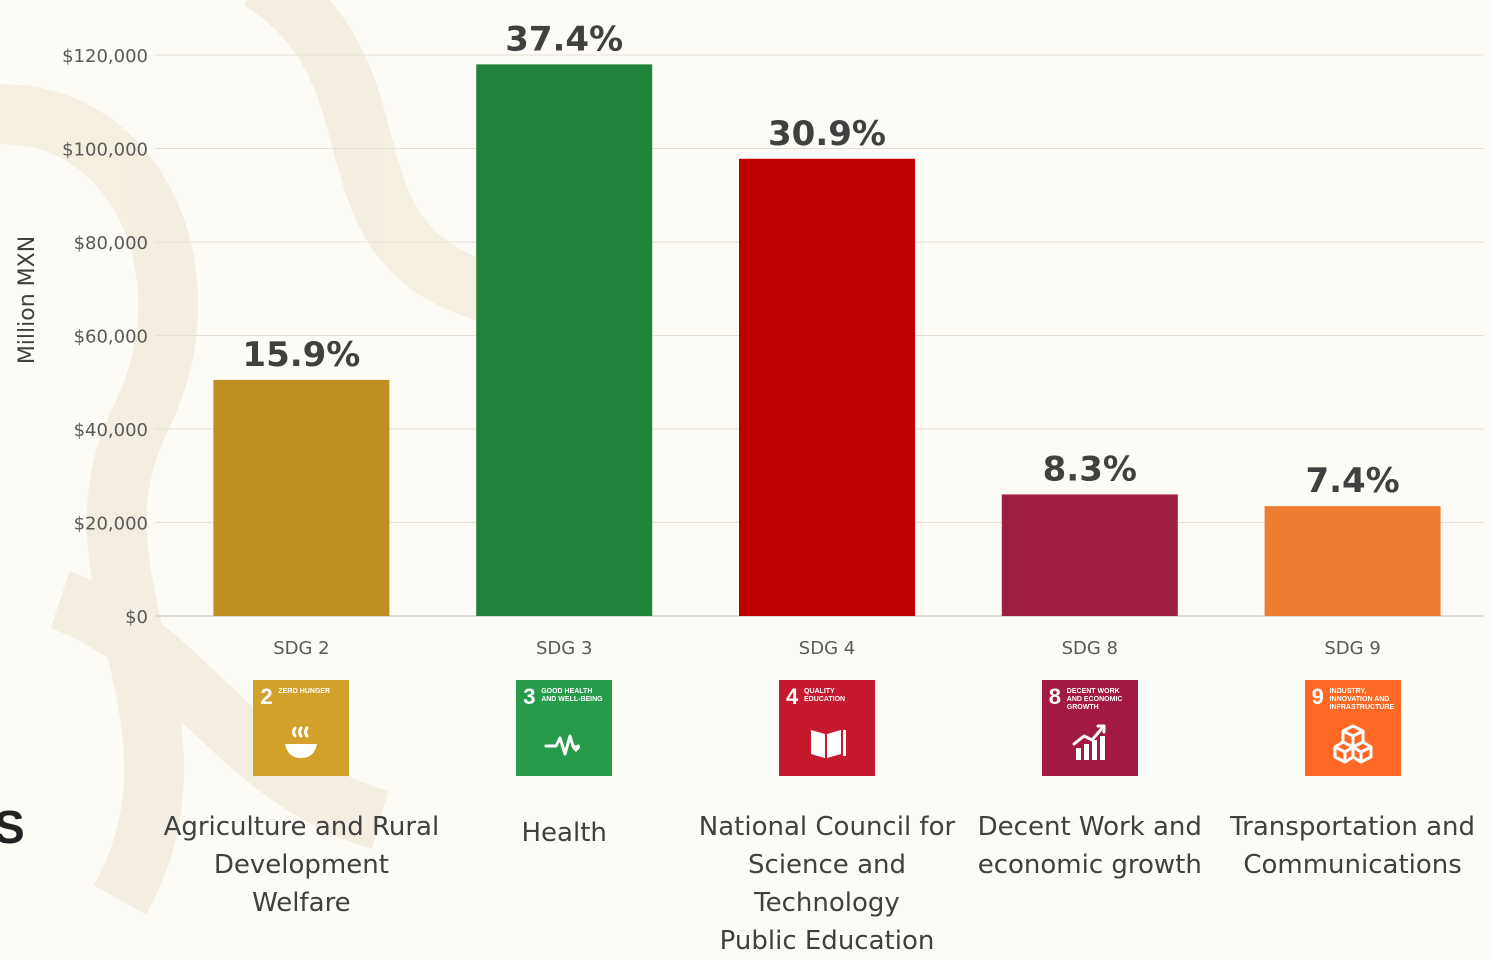 This screenshot has height=960, width=1491. I want to click on x-tick-label: SDG 9, so click(1352, 648).